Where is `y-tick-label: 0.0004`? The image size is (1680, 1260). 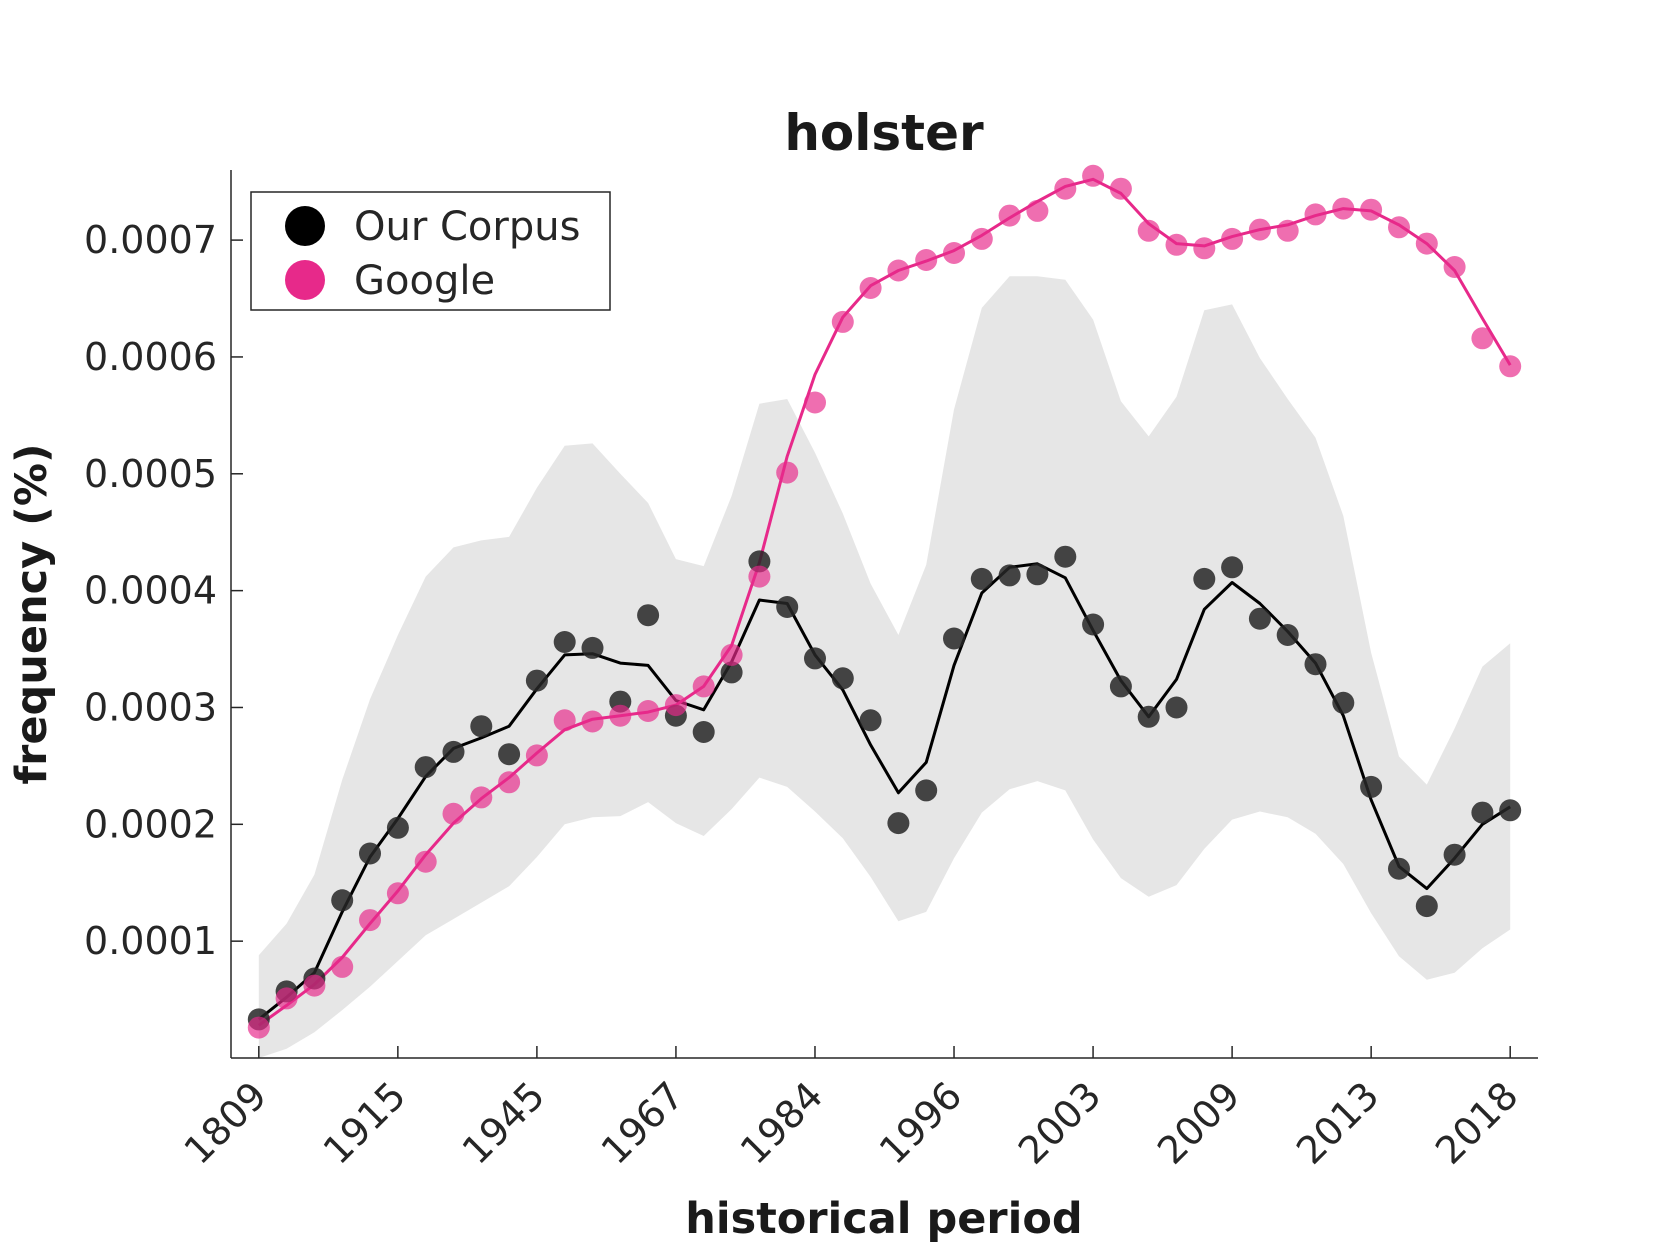
y-tick-label: 0.0004 is located at coordinates (150, 591).